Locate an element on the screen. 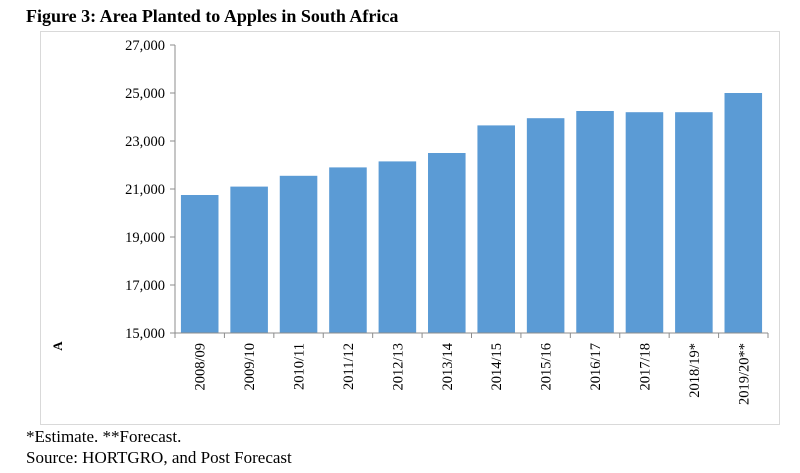  source-note: Source: HORTGRO, and Post Forecast is located at coordinates (159, 457).